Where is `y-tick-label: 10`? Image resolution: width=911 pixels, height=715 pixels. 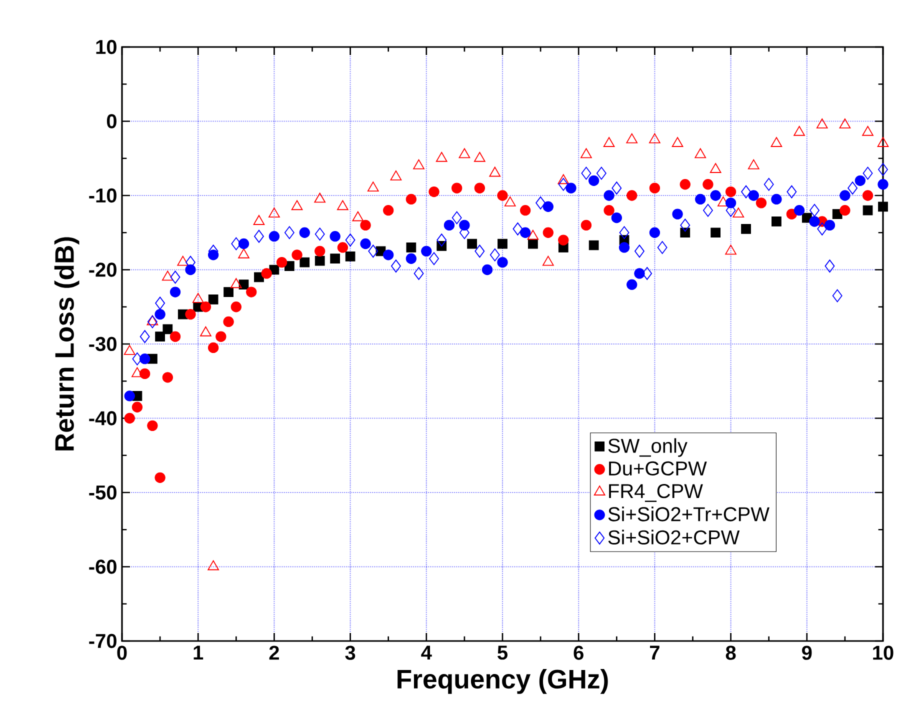 y-tick-label: 10 is located at coordinates (106, 47).